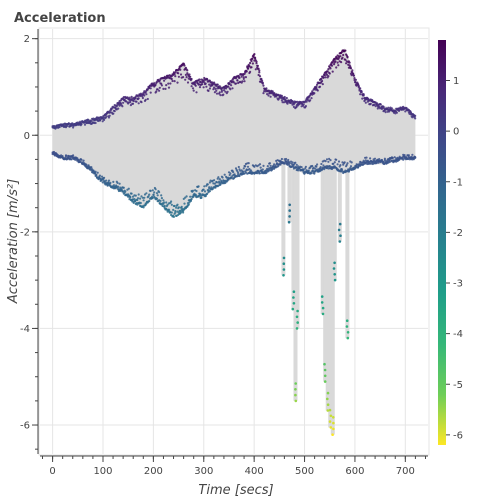 The image size is (500, 500). What do you see at coordinates (60, 18) in the screenshot?
I see `chart-title: Acceleration` at bounding box center [60, 18].